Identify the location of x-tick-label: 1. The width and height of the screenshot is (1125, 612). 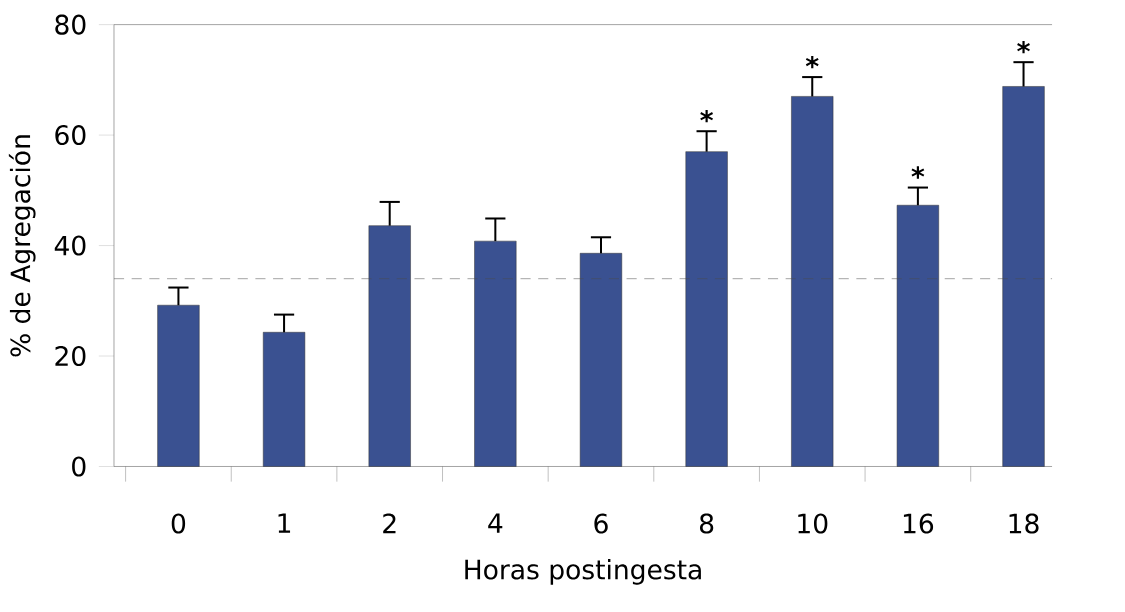
(284, 523).